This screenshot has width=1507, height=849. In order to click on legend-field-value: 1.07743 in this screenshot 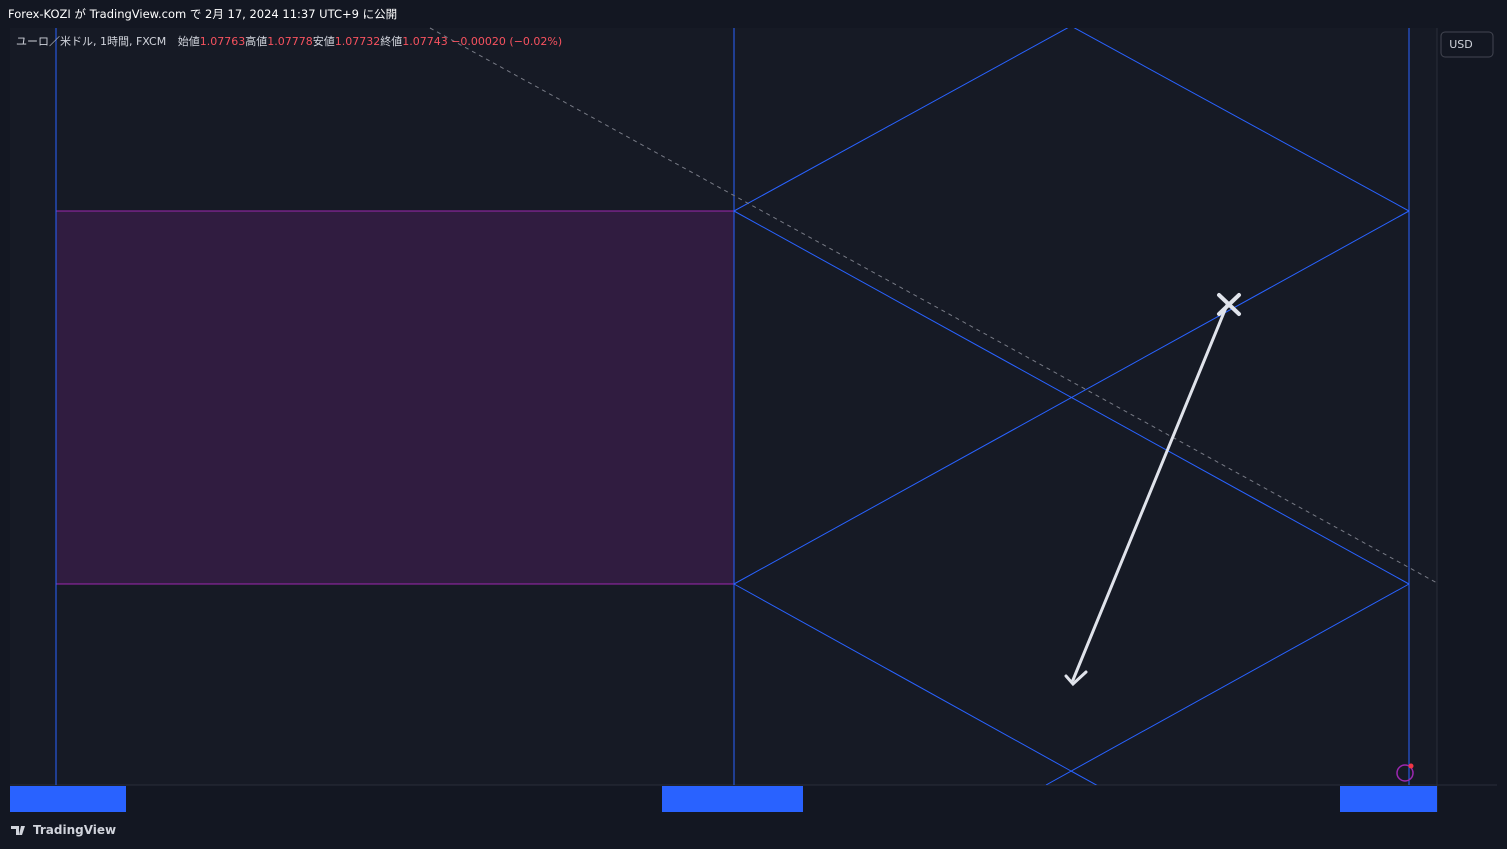, I will do `click(425, 41)`.